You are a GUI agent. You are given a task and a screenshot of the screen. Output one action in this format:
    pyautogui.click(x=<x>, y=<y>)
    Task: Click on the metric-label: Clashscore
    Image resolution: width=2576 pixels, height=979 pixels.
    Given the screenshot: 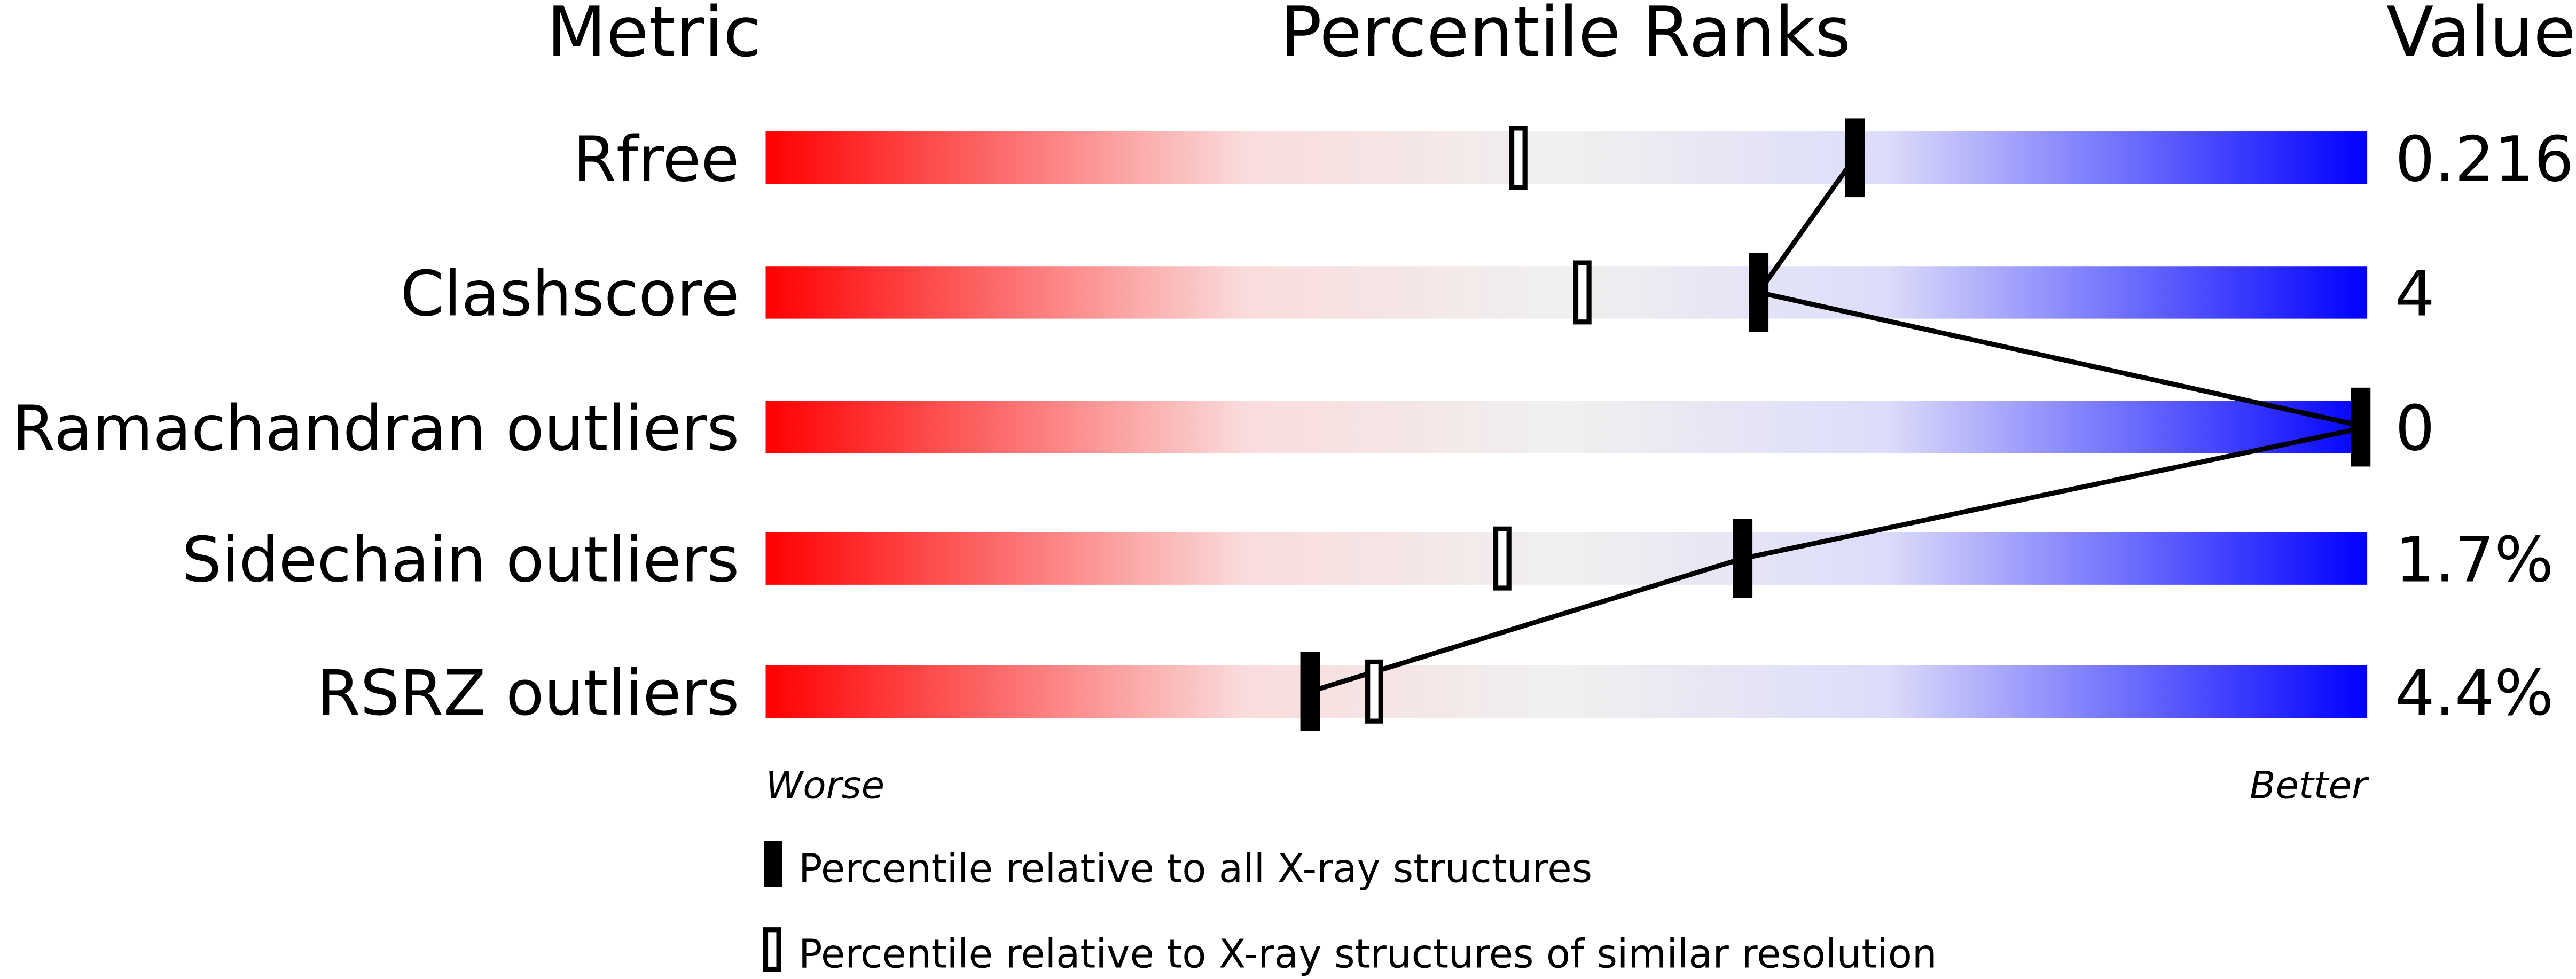 What is the action you would take?
    pyautogui.click(x=570, y=293)
    